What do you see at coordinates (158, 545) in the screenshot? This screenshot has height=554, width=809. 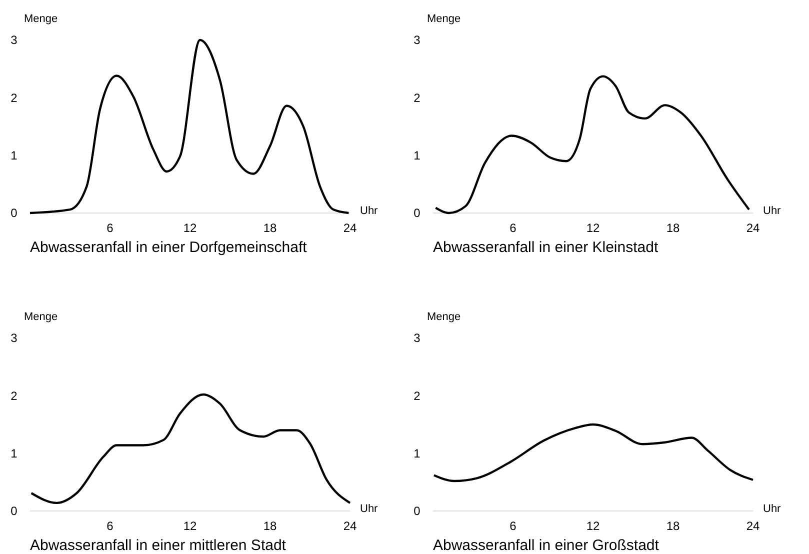 I see `text: Abwasseranfall in einer mittleren Stadt` at bounding box center [158, 545].